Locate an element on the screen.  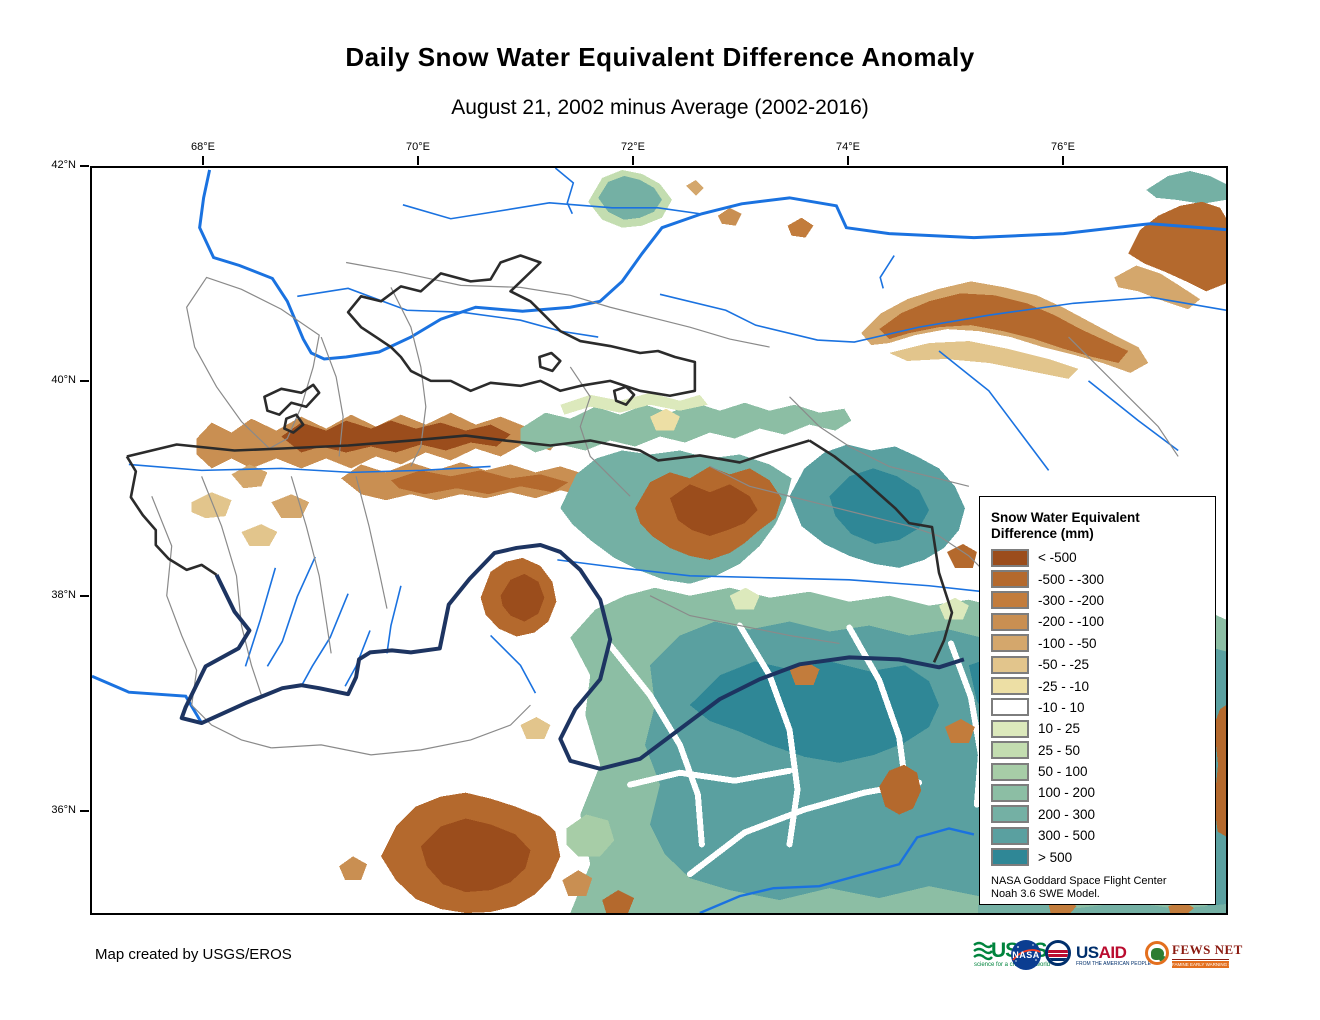
legend-row: 50 - 100 is located at coordinates (1103, 771).